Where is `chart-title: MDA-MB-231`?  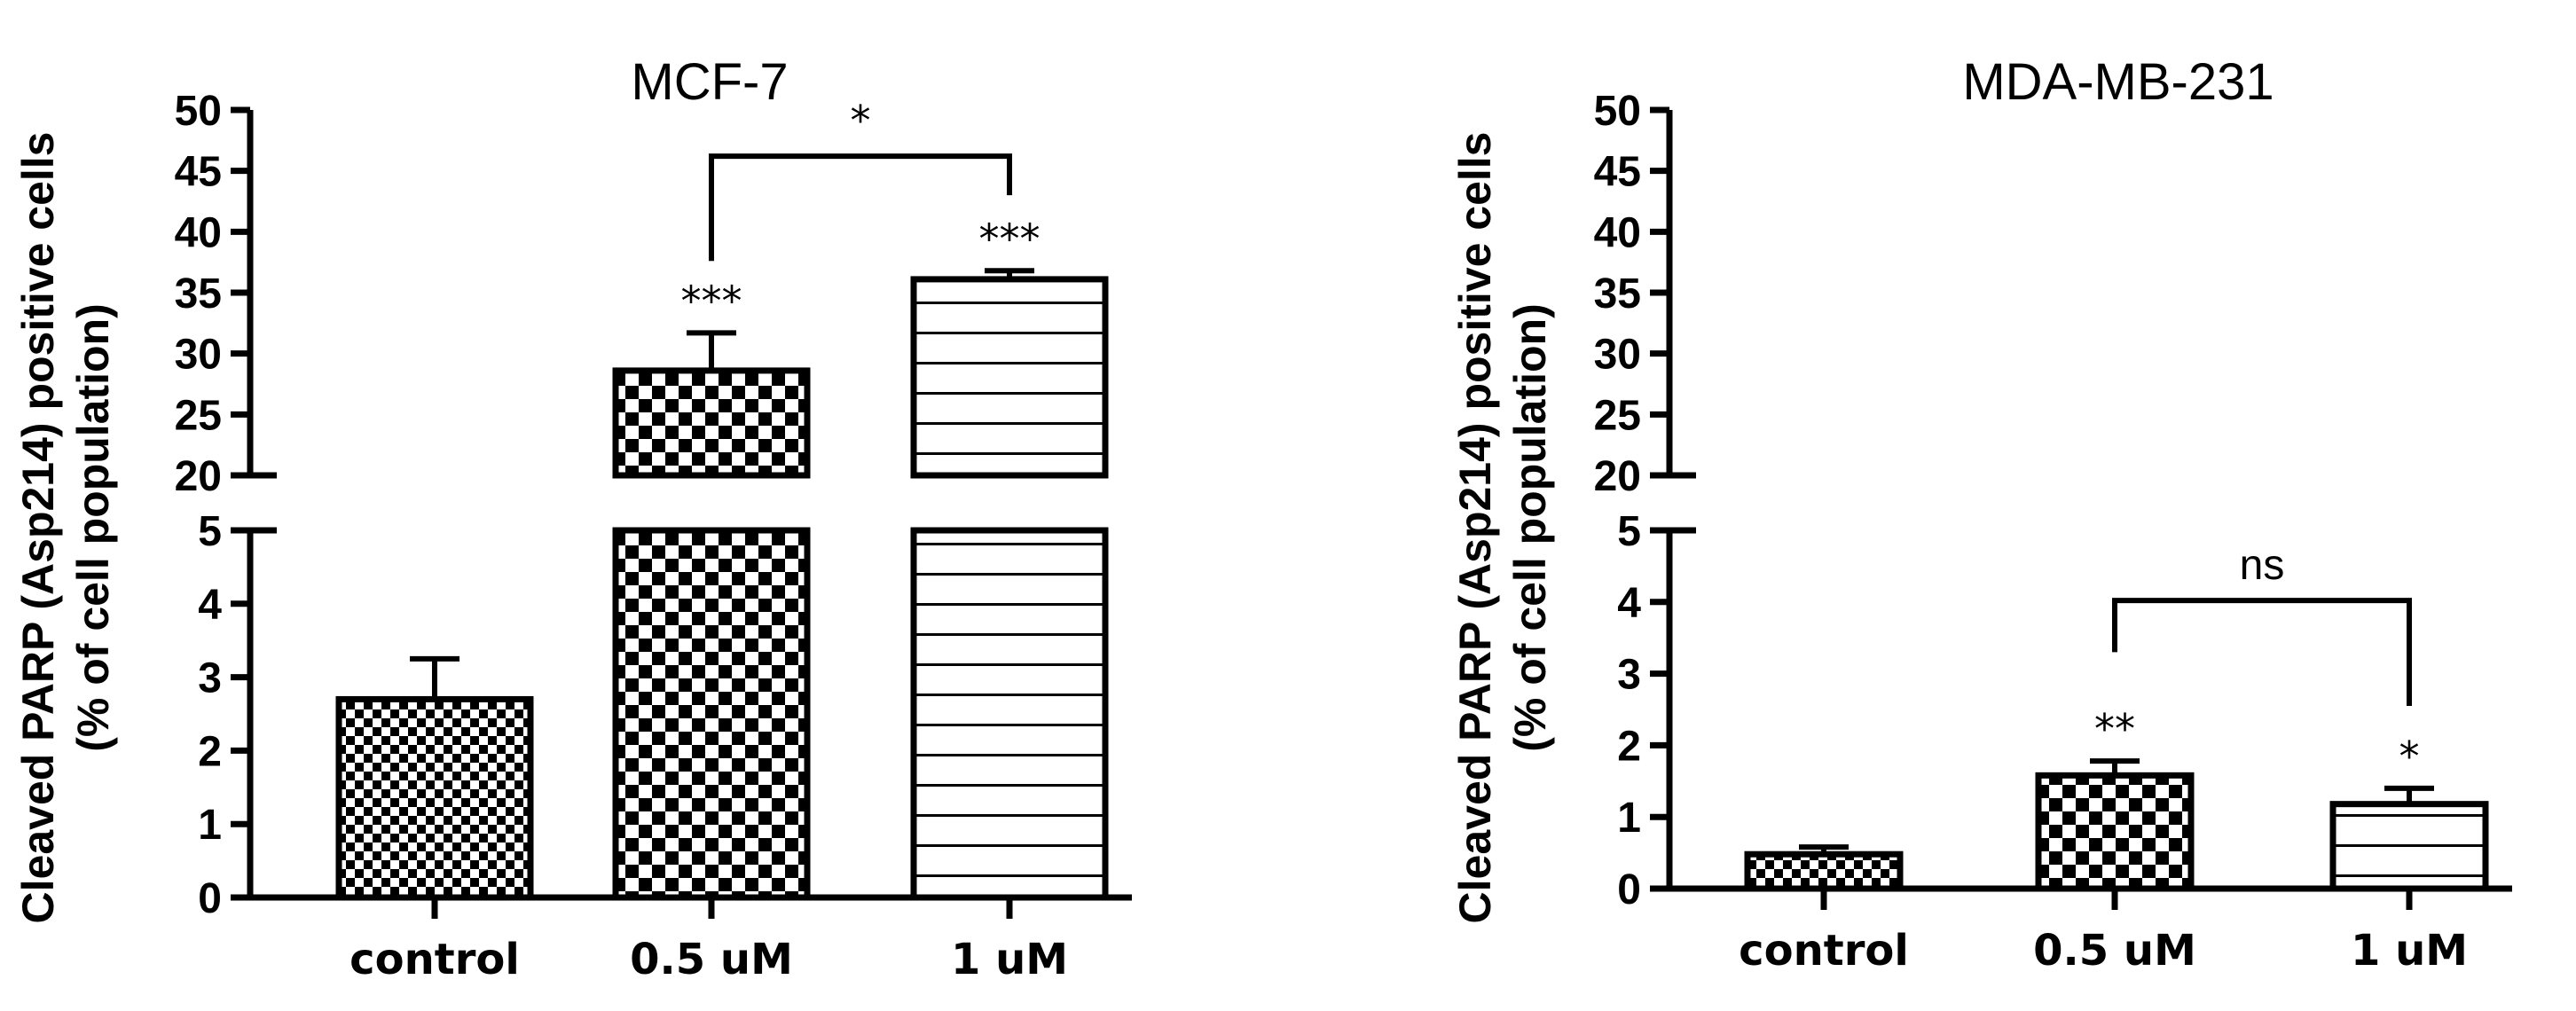
chart-title: MDA-MB-231 is located at coordinates (2118, 82).